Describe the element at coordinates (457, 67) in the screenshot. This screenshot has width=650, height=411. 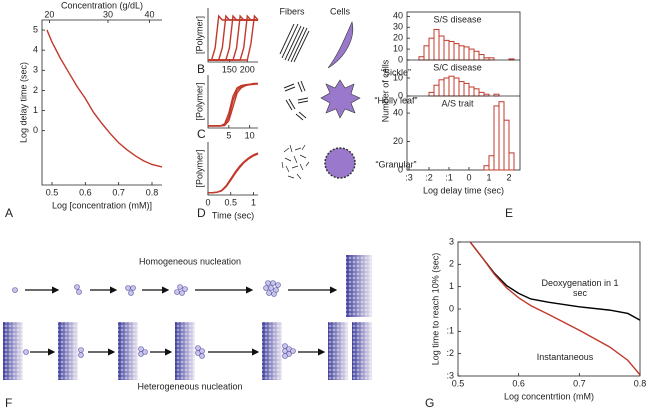
I see `subpanel-title: S/C disease` at that location.